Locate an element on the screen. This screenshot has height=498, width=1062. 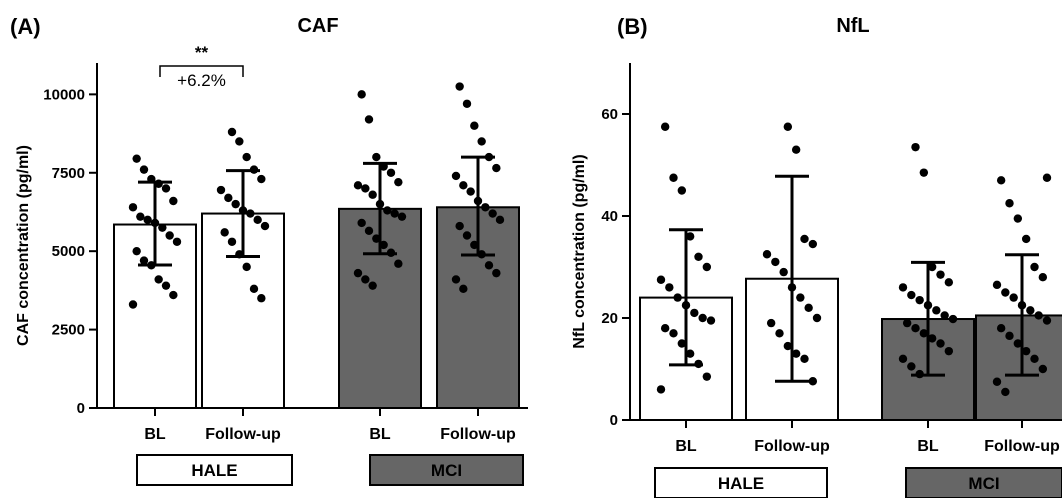
y-tick-label: 7500 is located at coordinates (68, 173).